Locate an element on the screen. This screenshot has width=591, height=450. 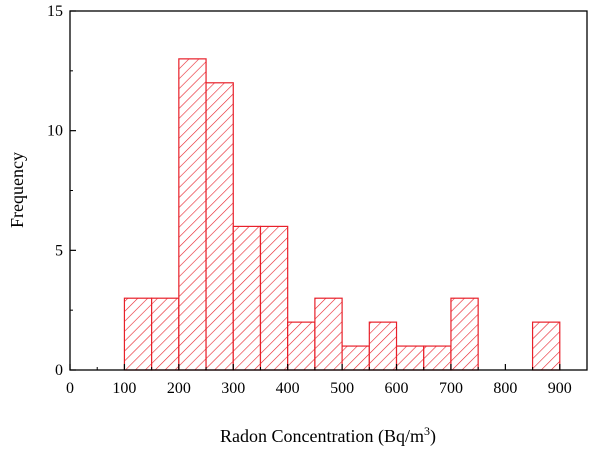
y-tick-label-15: 15 is located at coordinates (55, 11).